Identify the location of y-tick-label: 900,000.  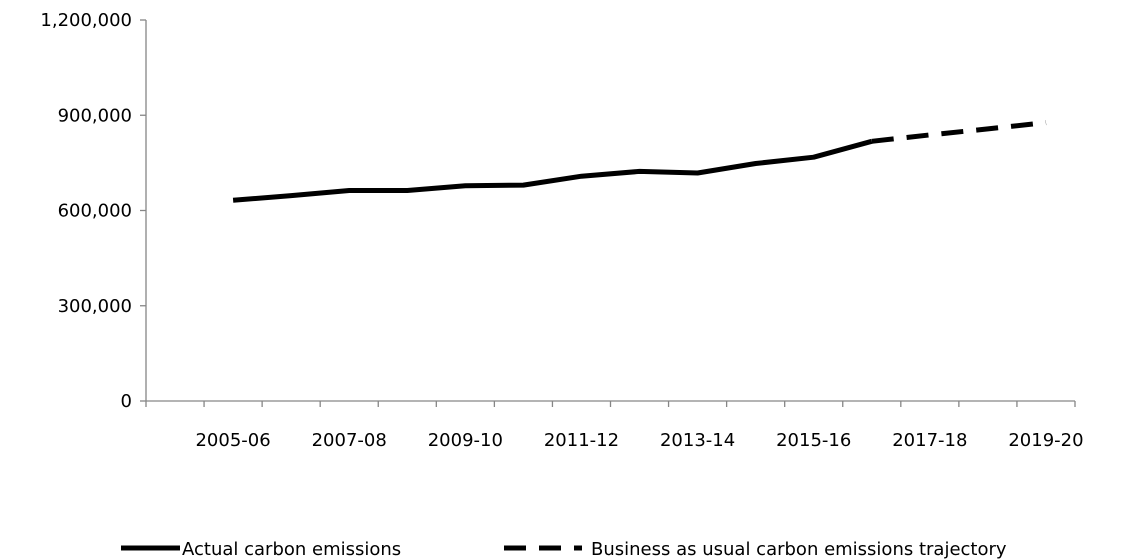
(95, 115).